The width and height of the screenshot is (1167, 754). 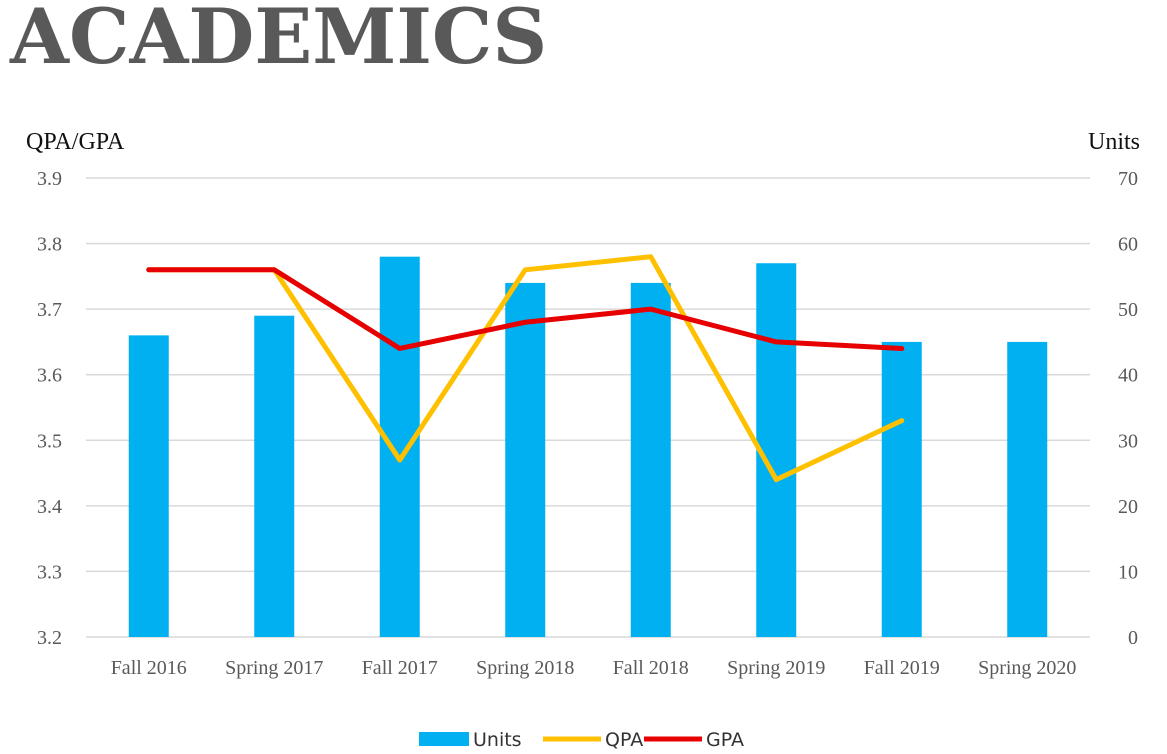 I want to click on legend-label: QPA, so click(x=624, y=740).